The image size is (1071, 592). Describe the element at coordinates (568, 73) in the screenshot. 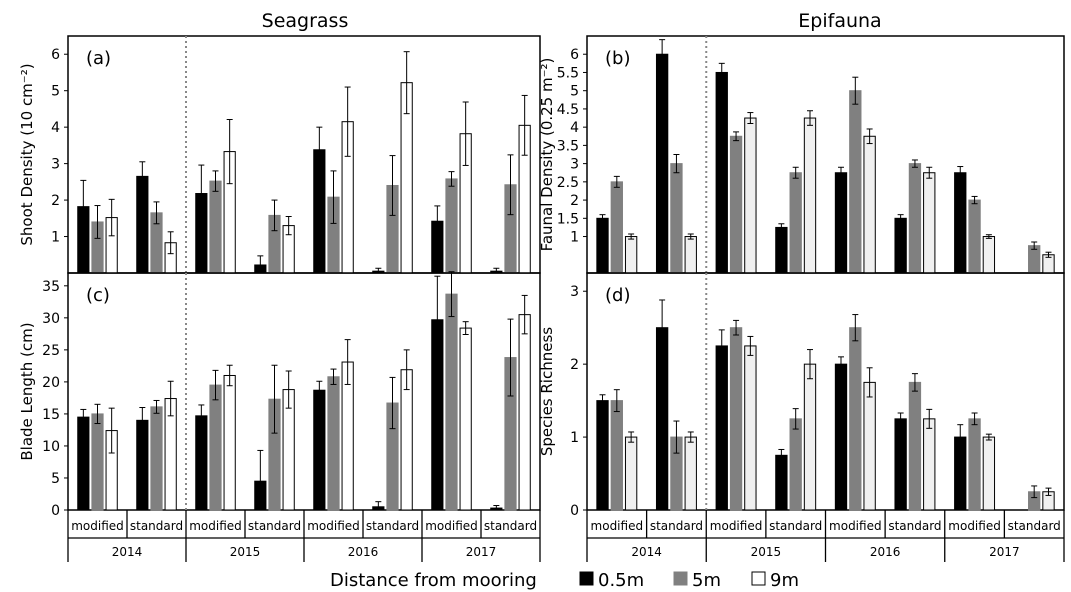

I see `y-tick-label: 5.5` at that location.